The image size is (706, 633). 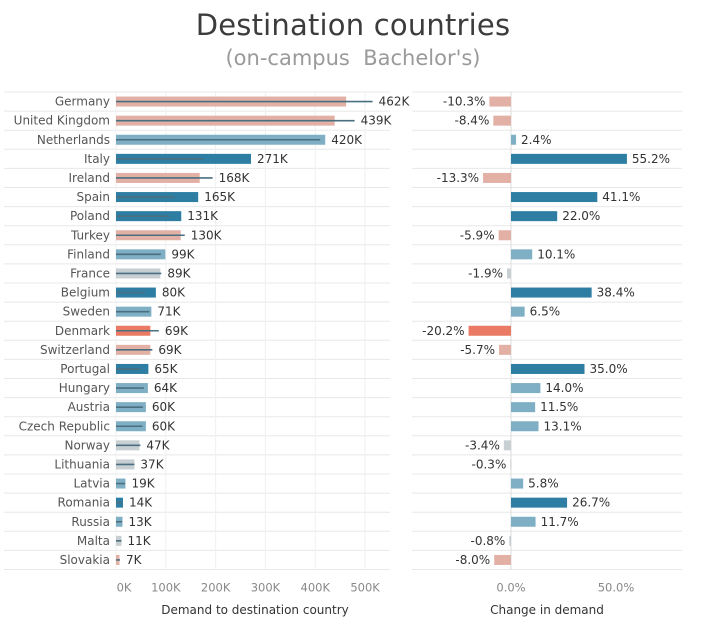 What do you see at coordinates (90, 273) in the screenshot?
I see `category-label: France` at bounding box center [90, 273].